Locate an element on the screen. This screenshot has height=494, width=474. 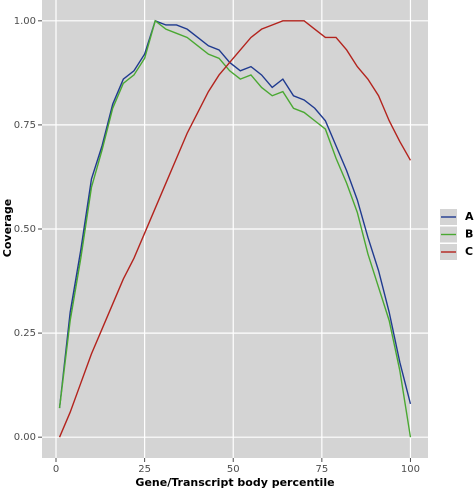
y-tick-label: 0.00 is located at coordinates (25, 437).